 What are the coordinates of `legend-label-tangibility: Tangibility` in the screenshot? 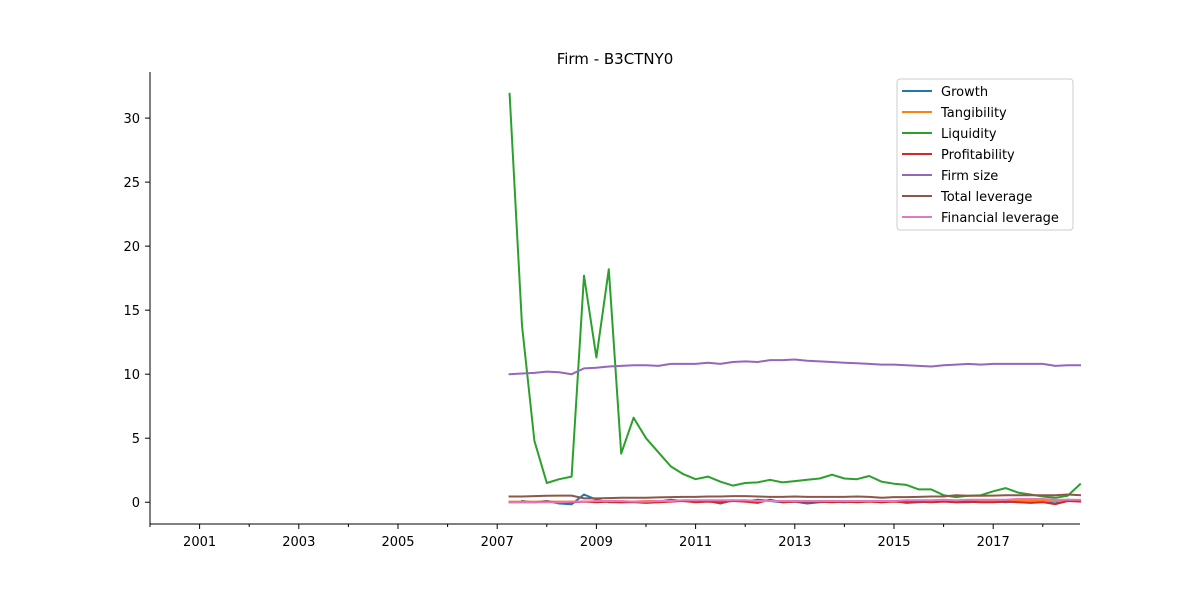 It's located at (973, 113).